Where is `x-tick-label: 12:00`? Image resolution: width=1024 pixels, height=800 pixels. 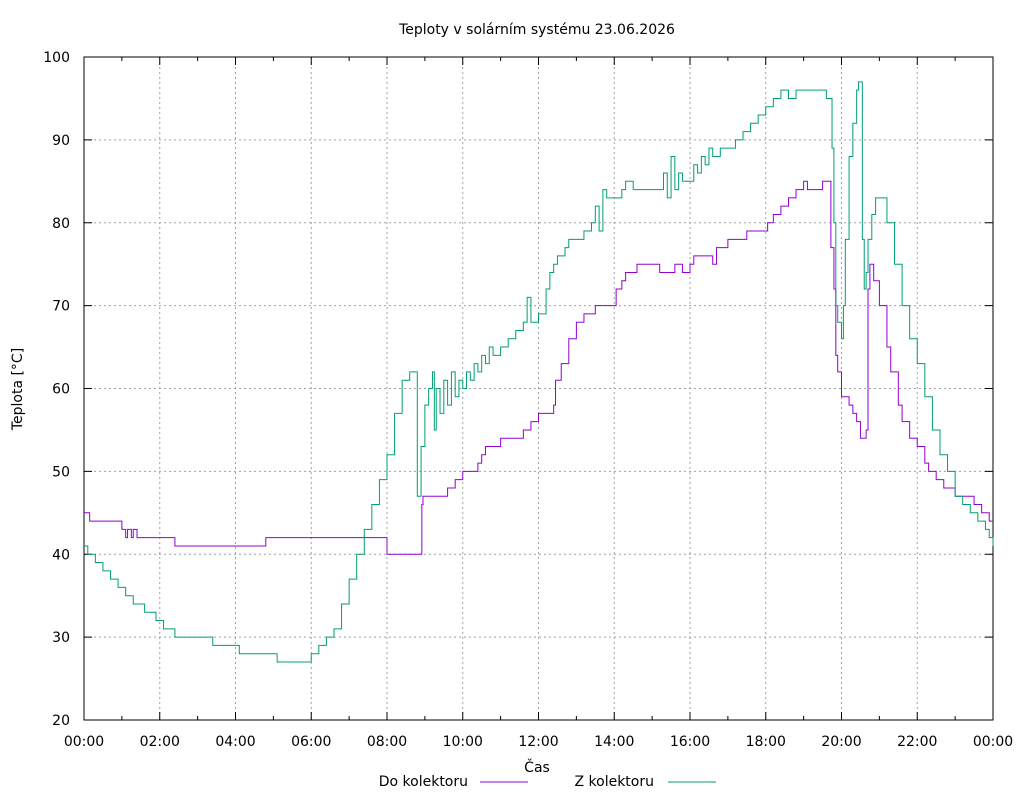 x-tick-label: 12:00 is located at coordinates (538, 742).